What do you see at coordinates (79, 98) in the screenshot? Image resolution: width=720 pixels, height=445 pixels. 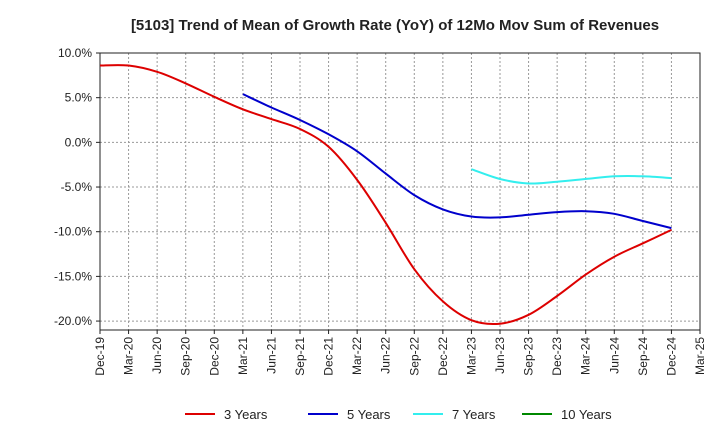 I see `y-tick-label: 5.0%` at bounding box center [79, 98].